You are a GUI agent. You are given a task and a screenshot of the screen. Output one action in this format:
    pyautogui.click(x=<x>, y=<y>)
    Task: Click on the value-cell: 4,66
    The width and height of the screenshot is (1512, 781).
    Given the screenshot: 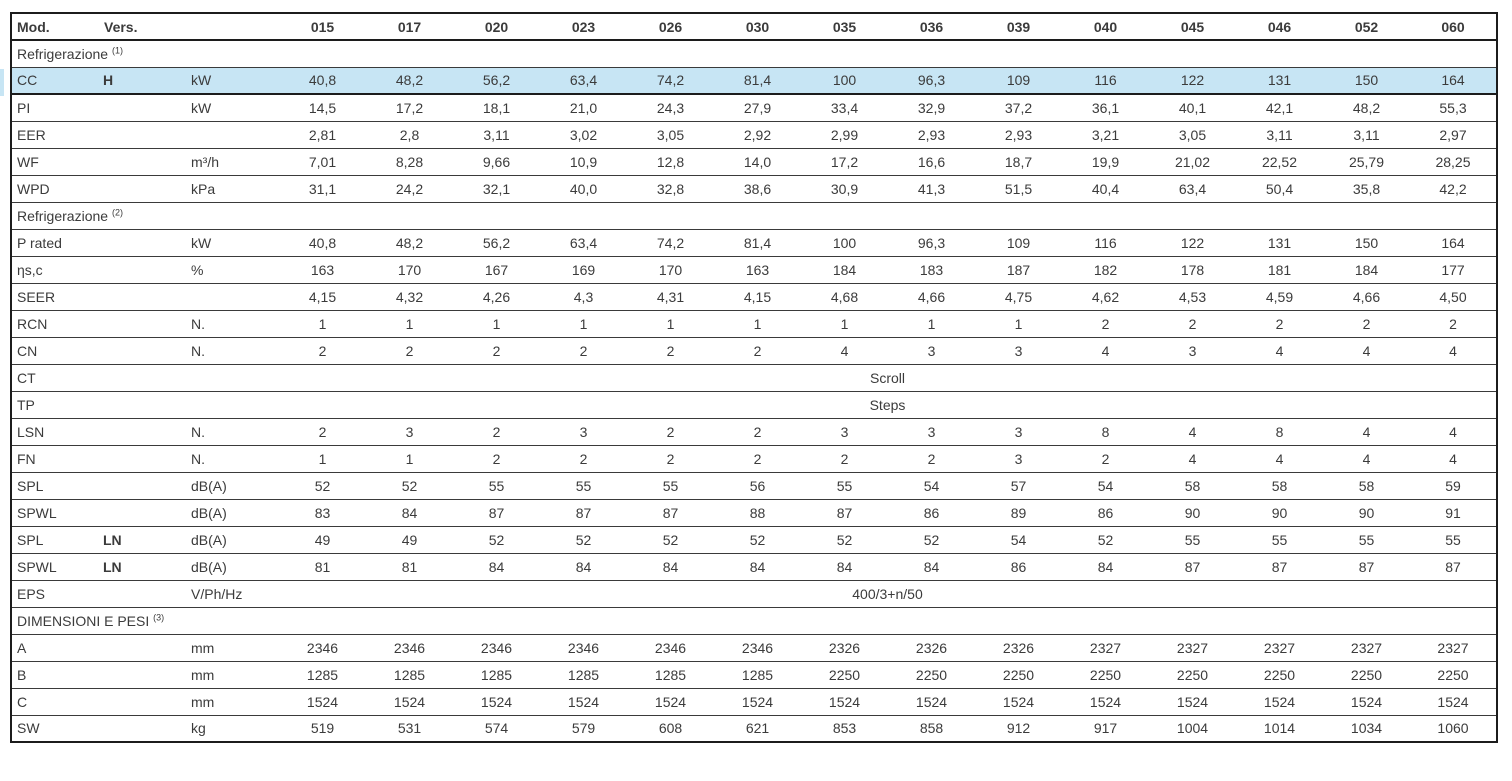 What is the action you would take?
    pyautogui.click(x=1366, y=296)
    